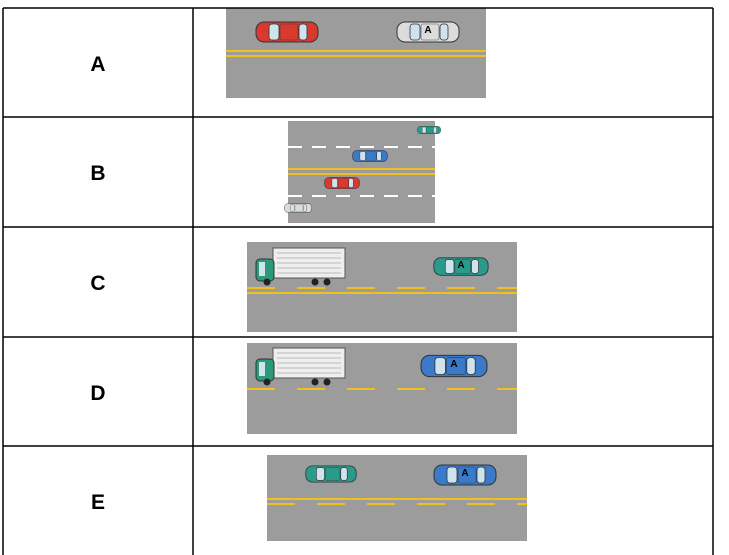  What do you see at coordinates (382, 388) in the screenshot?
I see `road-d` at bounding box center [382, 388].